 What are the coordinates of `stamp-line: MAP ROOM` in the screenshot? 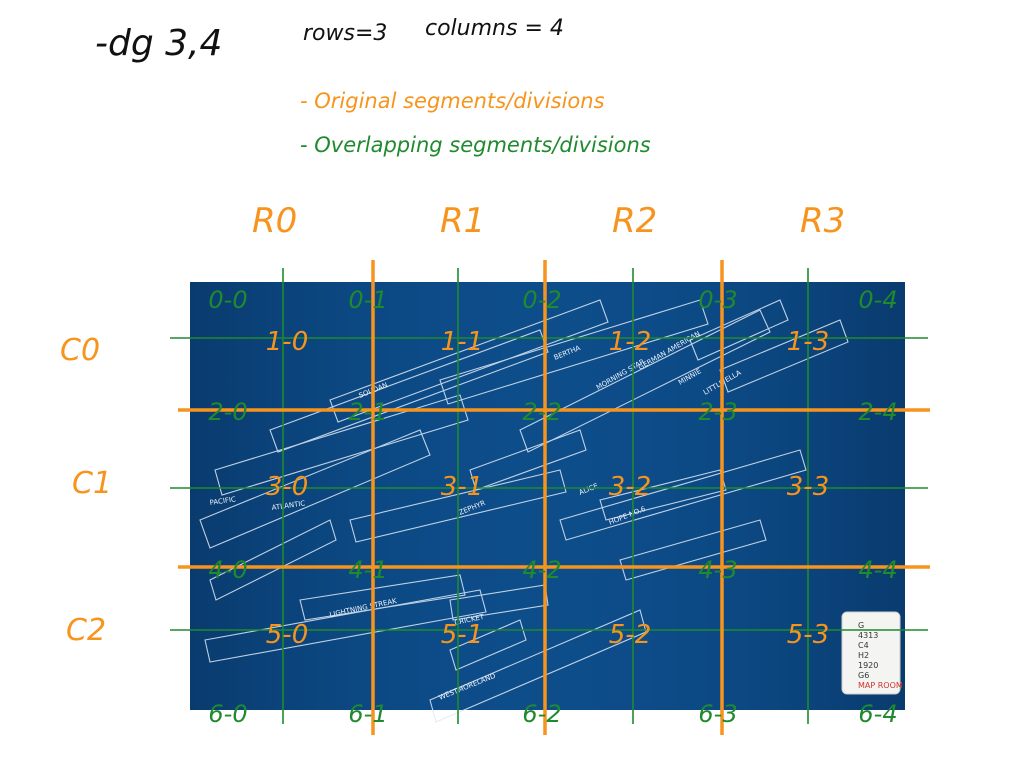 It's located at (880, 685).